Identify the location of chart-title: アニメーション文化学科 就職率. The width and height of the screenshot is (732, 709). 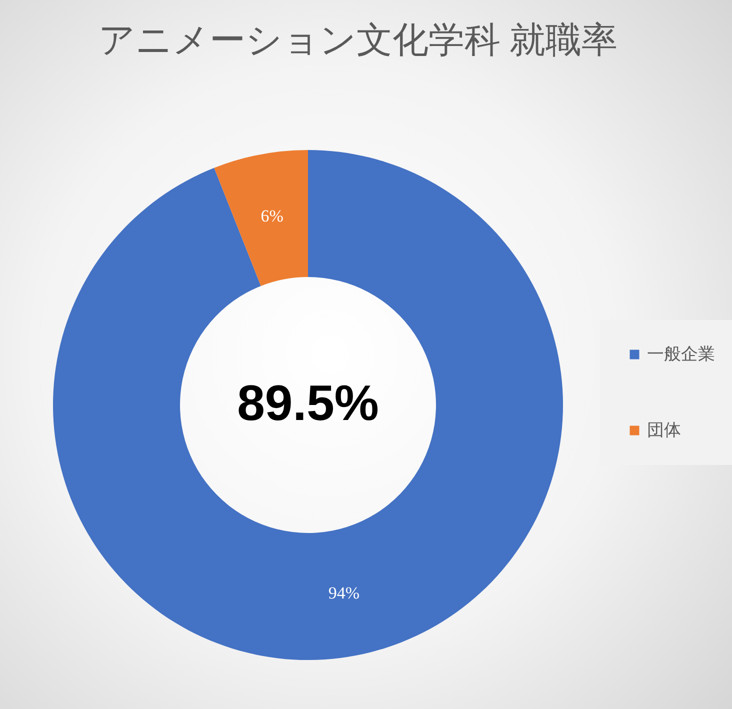
(358, 40).